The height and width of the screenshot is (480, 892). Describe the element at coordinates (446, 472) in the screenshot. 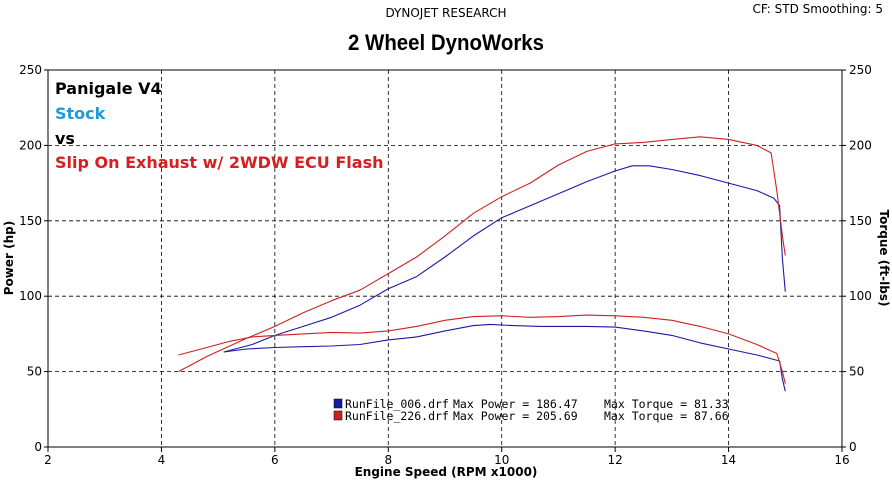

I see `x-axis-label: Engine Speed (RPM x1000)` at that location.